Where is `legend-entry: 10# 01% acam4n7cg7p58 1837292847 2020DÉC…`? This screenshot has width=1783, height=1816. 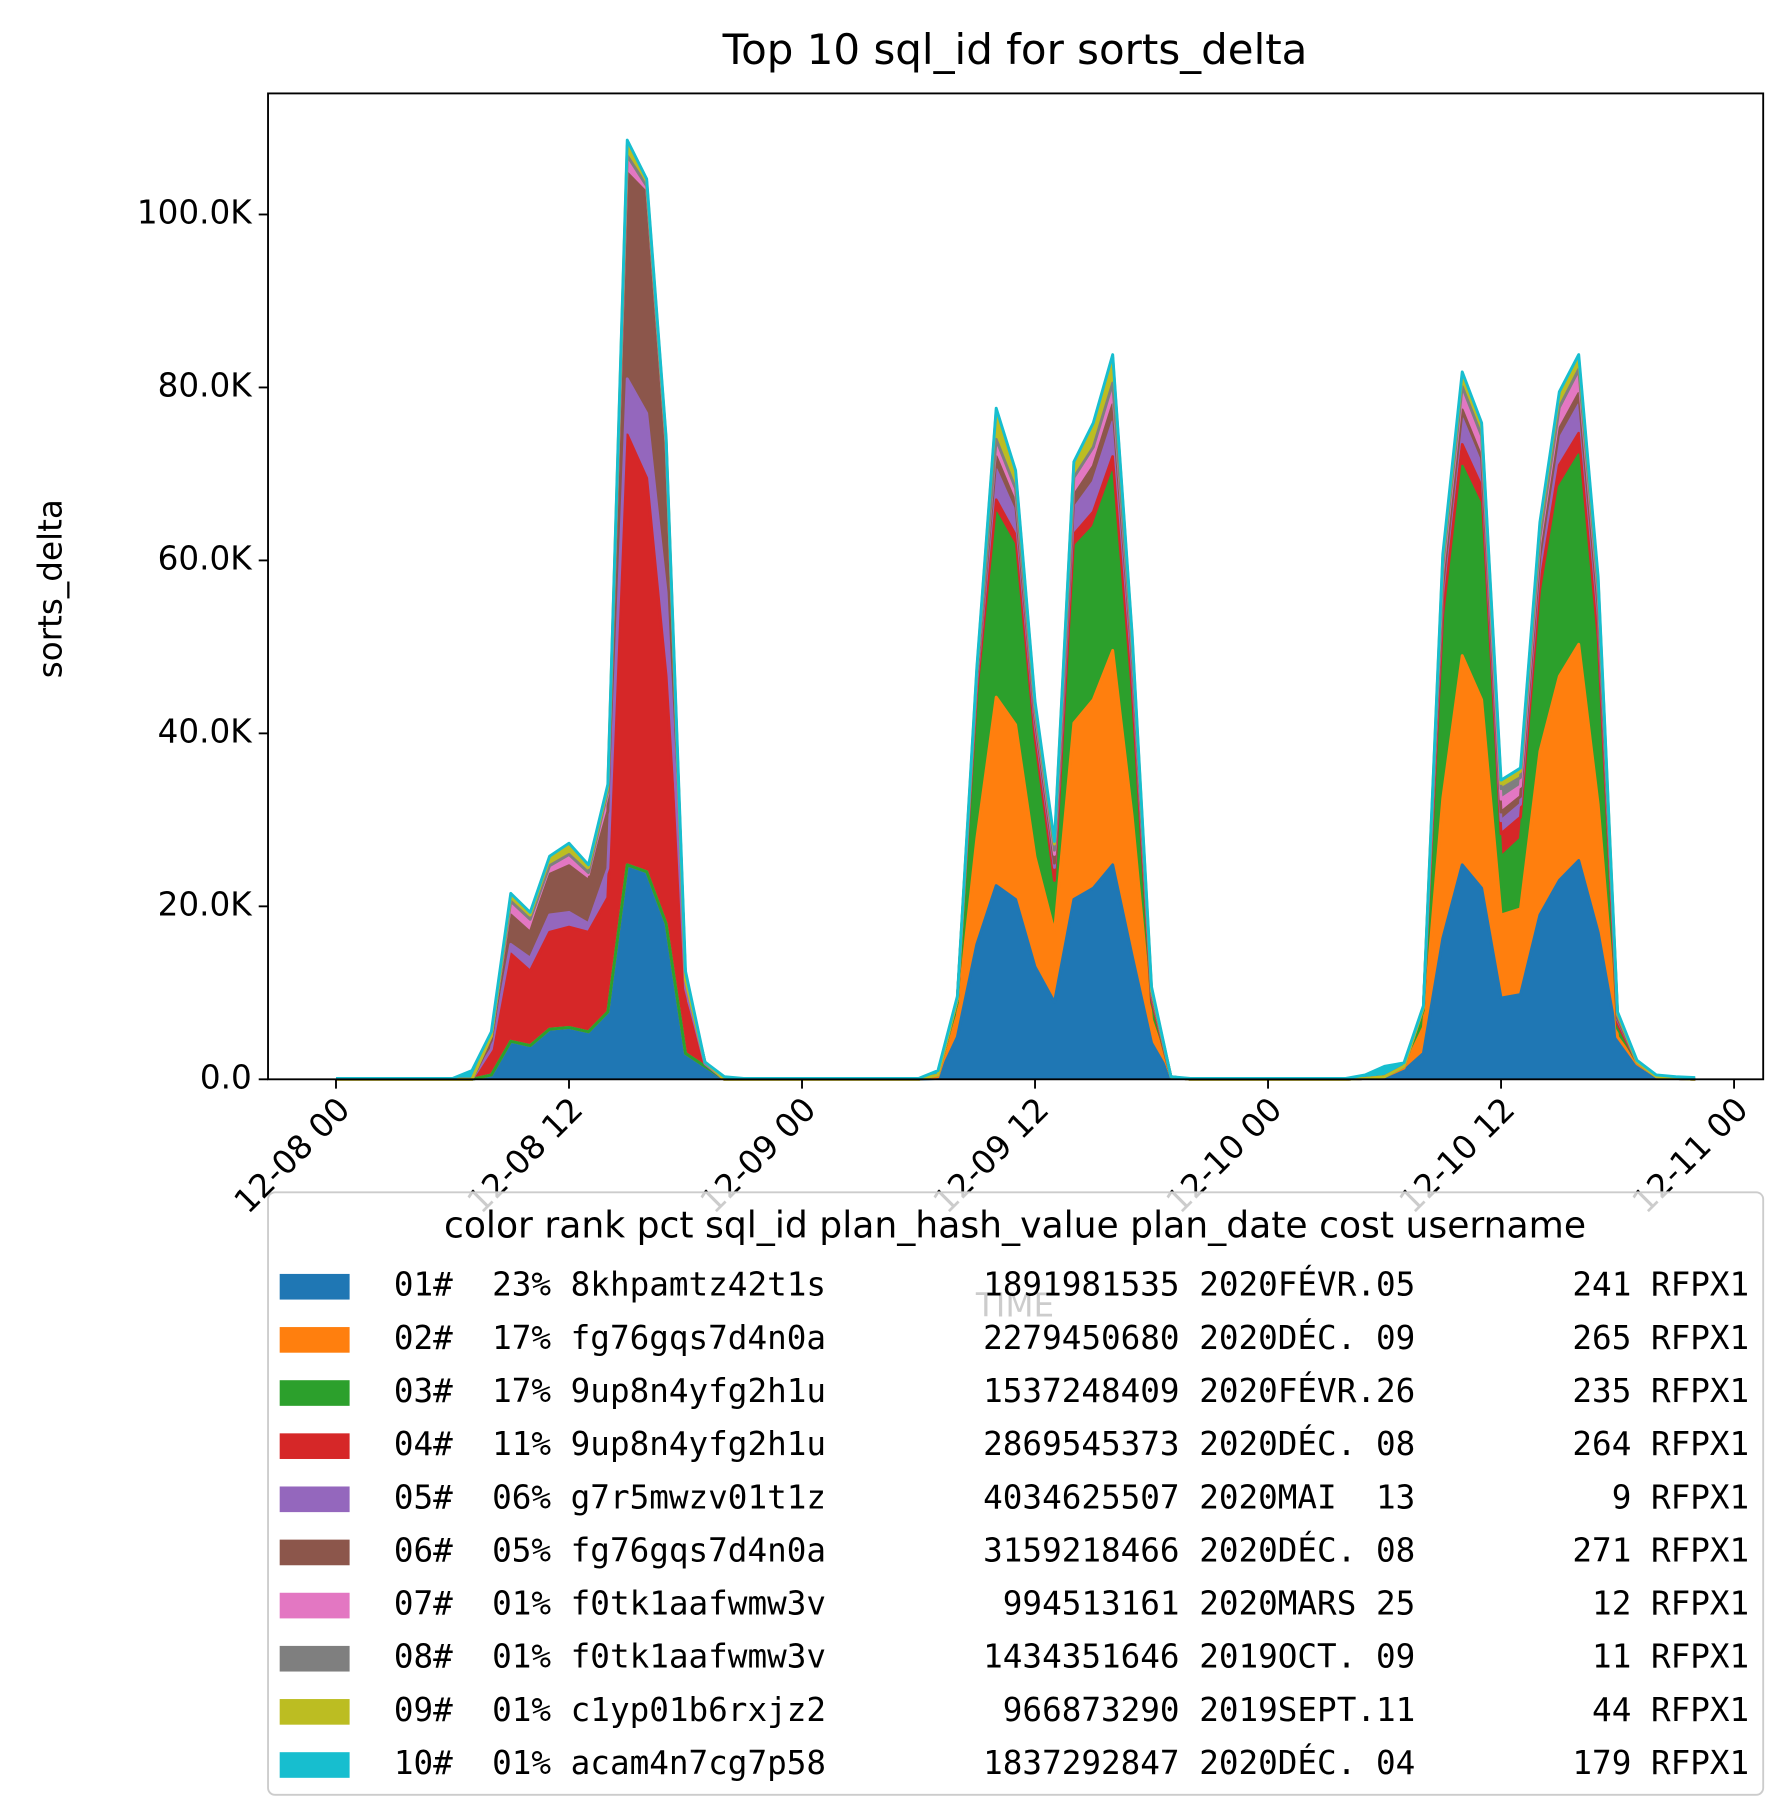 legend-entry: 10# 01% acam4n7cg7p58 1837292847 2020DÉC… is located at coordinates (1071, 1763).